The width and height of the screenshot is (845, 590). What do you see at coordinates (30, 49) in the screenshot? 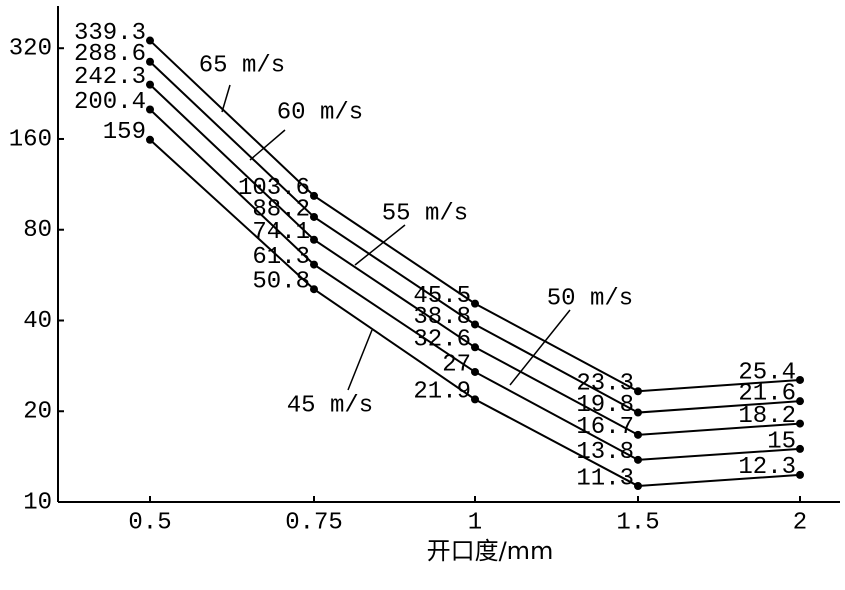
I see `y-tick-label: 320` at bounding box center [30, 49].